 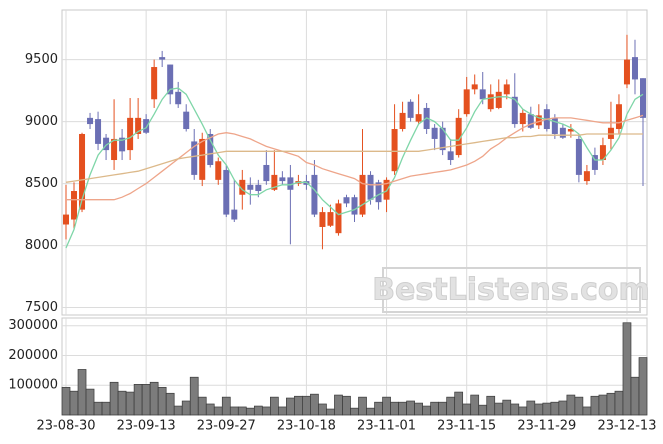 What do you see at coordinates (226, 426) in the screenshot?
I see `x-tick-label: 23-09-27` at bounding box center [226, 426].